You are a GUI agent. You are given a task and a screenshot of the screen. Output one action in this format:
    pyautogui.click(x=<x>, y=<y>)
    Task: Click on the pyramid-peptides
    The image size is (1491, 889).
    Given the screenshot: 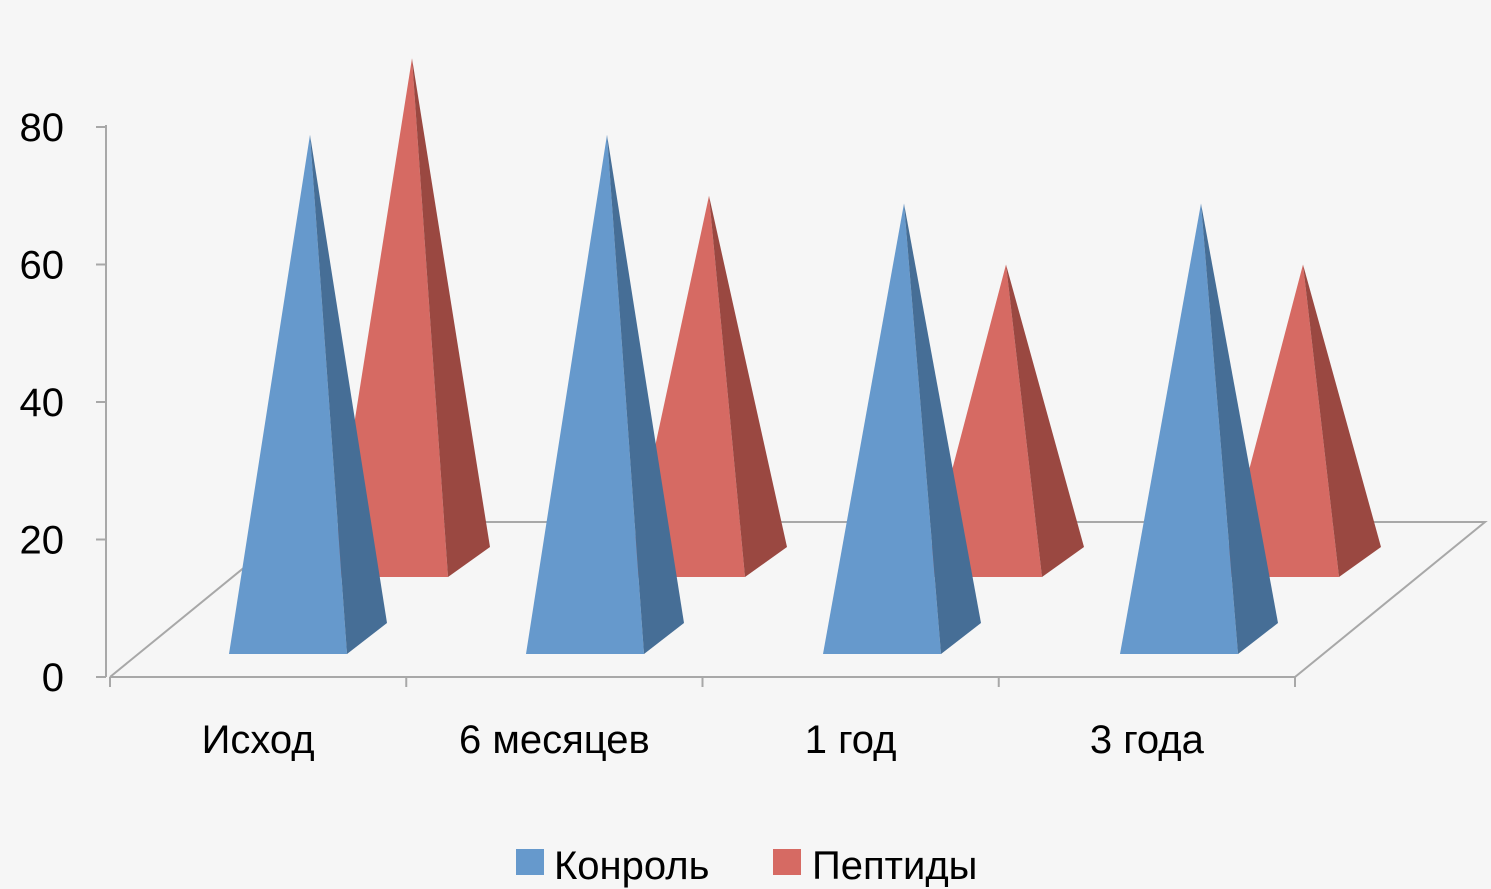 What is the action you would take?
    pyautogui.click(x=410, y=317)
    